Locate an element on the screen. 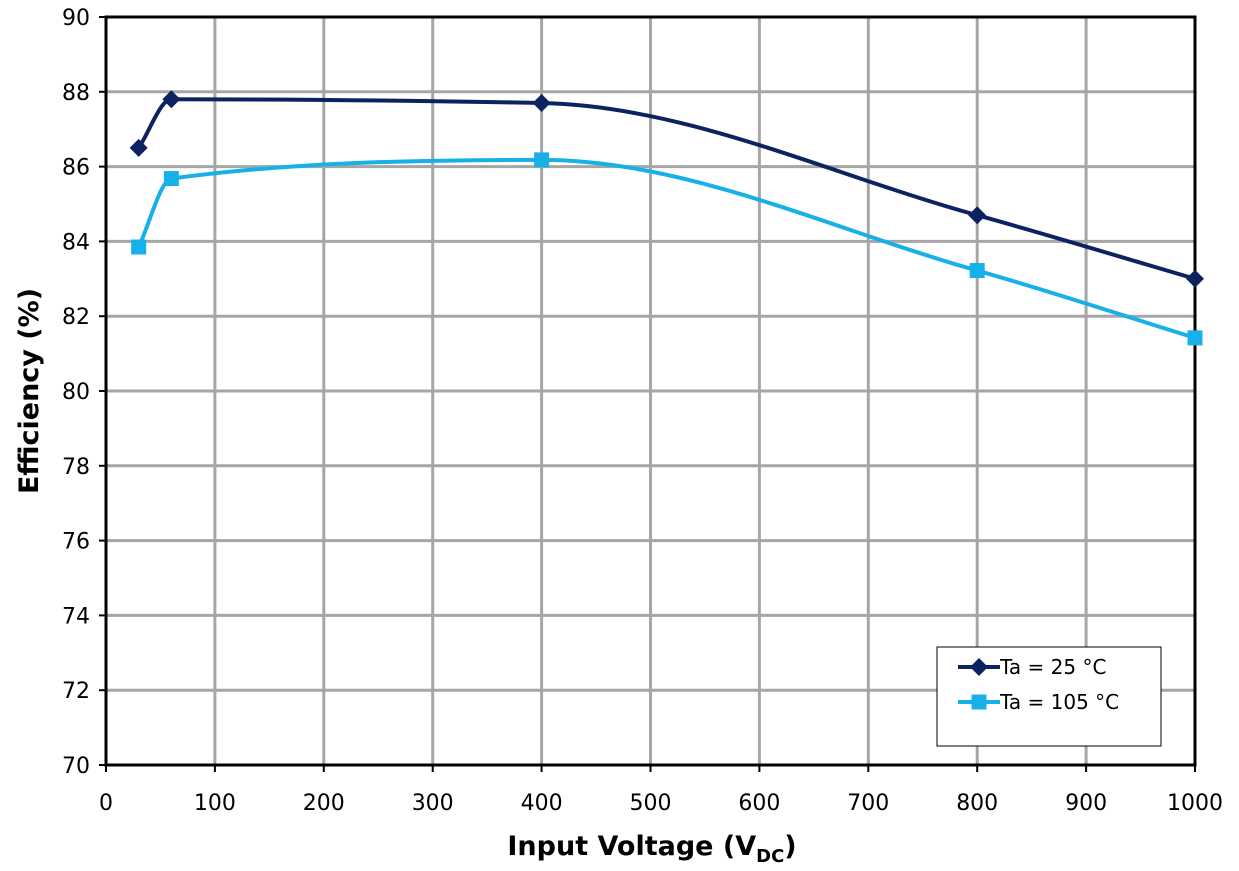 Image resolution: width=1239 pixels, height=871 pixels. x-tick-label: 600 is located at coordinates (759, 803).